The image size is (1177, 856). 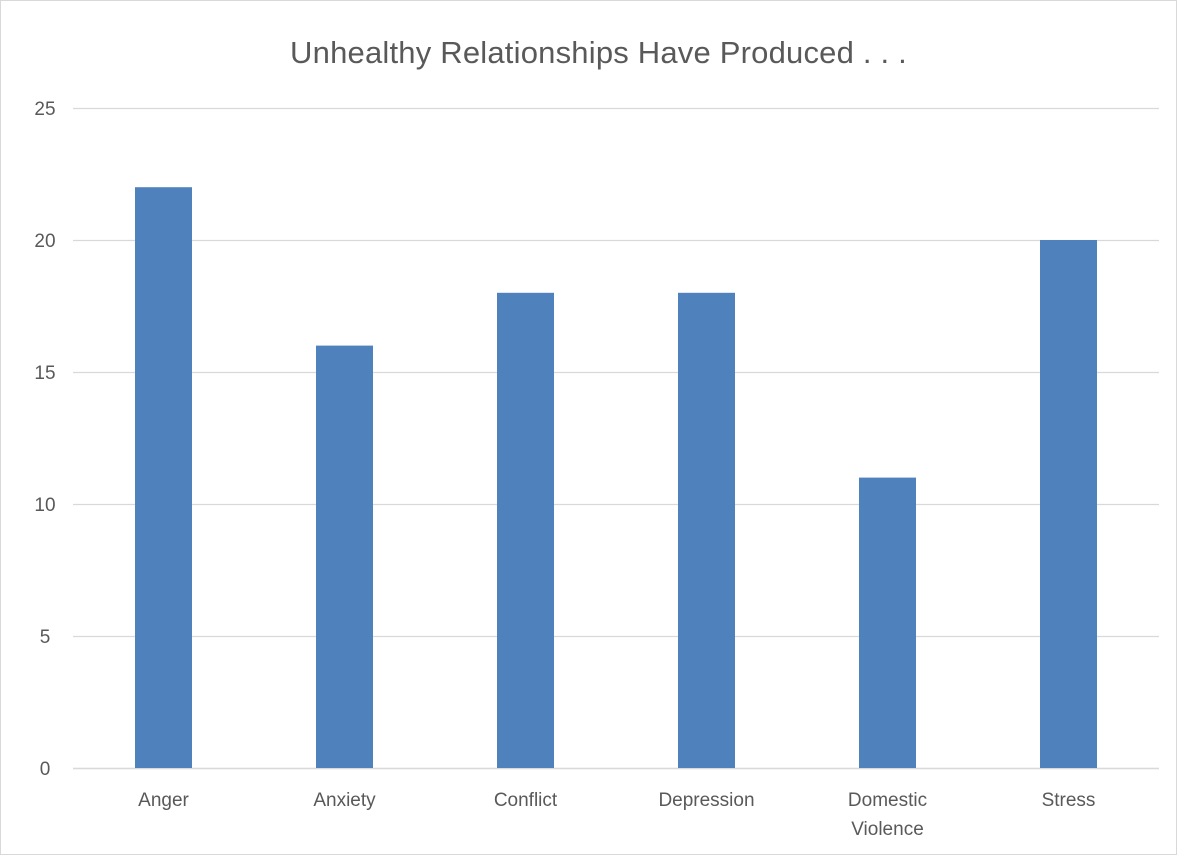 I want to click on x-category-label: Depression, so click(x=706, y=800).